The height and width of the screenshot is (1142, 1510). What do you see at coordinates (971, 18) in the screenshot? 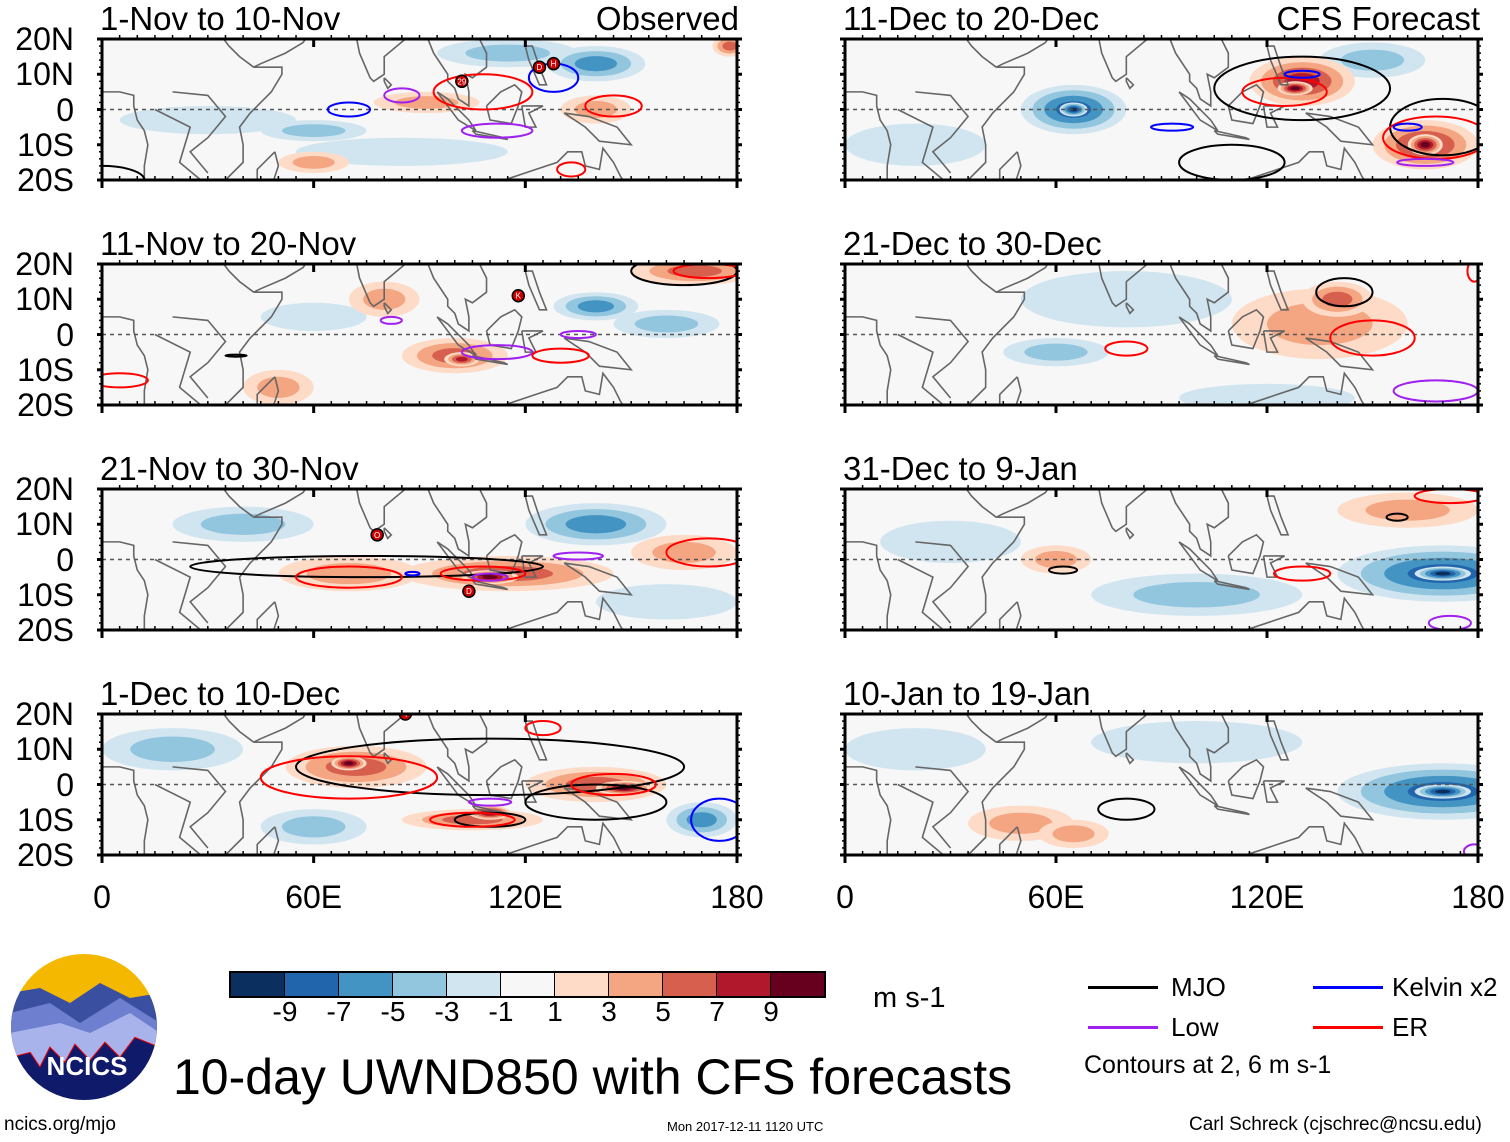
I see `panel-title: 11-Dec to 20-Dec` at bounding box center [971, 18].